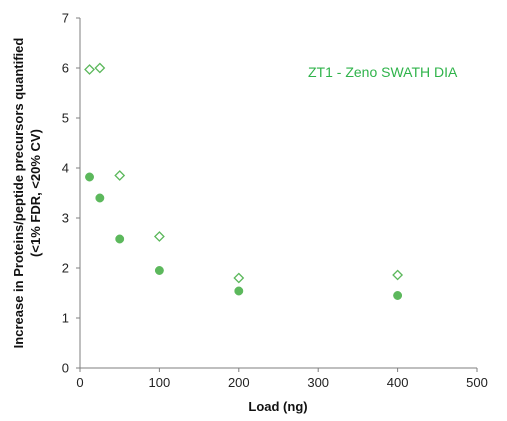  What do you see at coordinates (398, 382) in the screenshot?
I see `x-tick-label: 400` at bounding box center [398, 382].